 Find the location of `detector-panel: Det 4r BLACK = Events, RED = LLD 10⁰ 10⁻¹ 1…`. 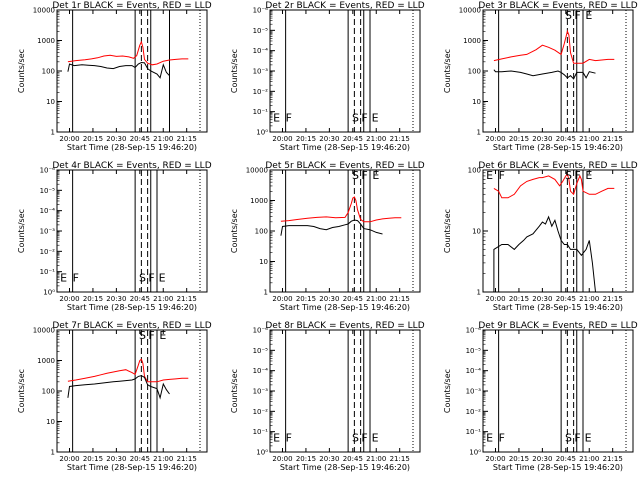

detector-panel: Det 4r BLACK = Events, RED = LLD 10⁰ 10⁻¹ 1… is located at coordinates (114, 236).